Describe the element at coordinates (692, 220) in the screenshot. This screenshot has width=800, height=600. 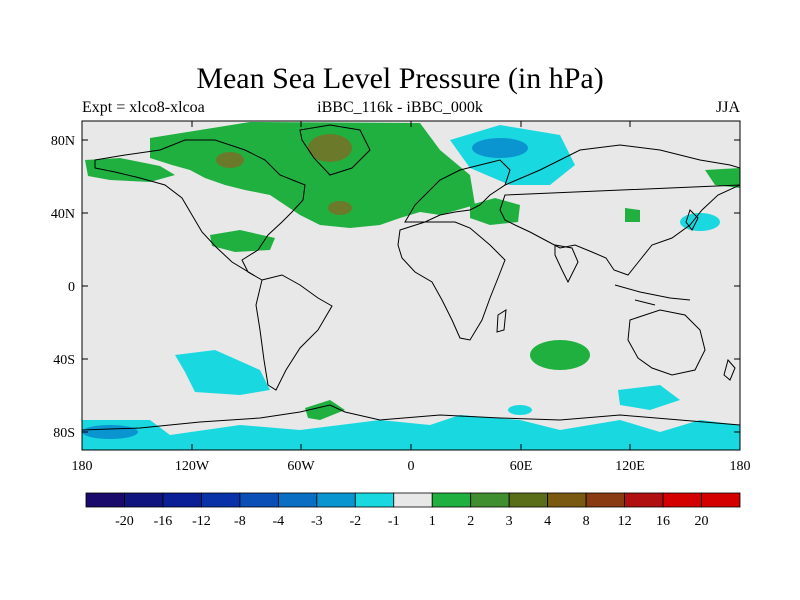
I see `japan-coastline` at that location.